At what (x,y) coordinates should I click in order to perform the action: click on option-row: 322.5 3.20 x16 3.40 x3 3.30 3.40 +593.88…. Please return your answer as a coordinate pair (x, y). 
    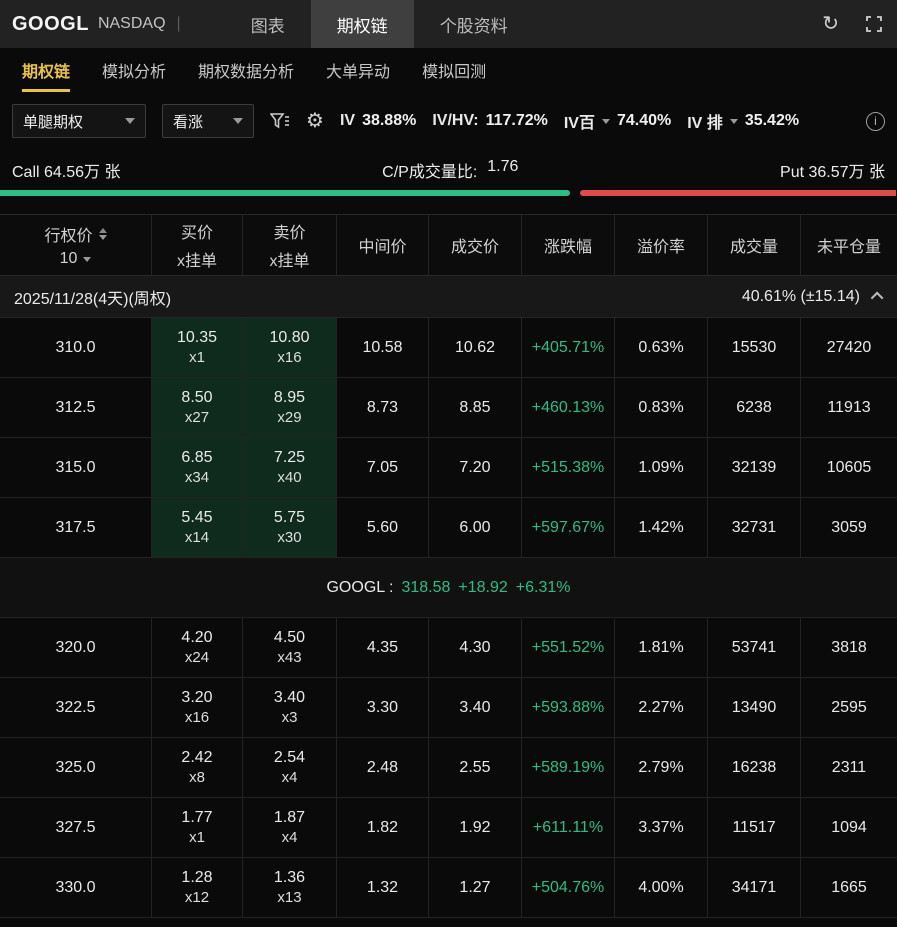
    Looking at the image, I should click on (448, 708).